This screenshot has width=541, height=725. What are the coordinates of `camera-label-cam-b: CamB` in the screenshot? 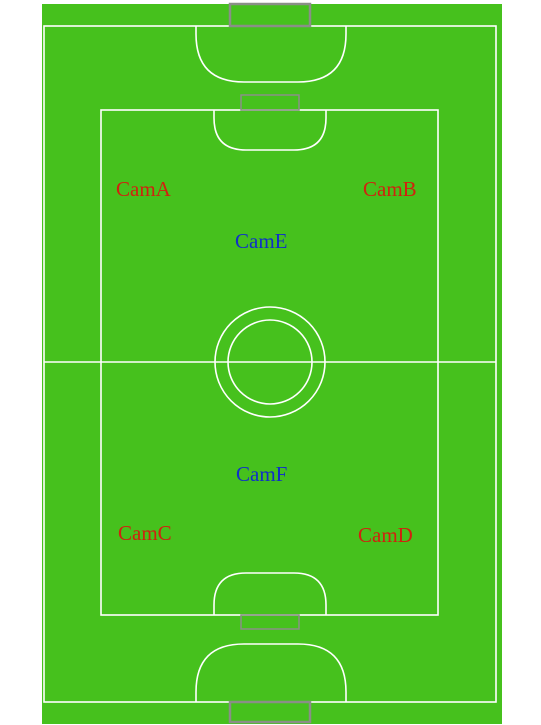 It's located at (390, 189).